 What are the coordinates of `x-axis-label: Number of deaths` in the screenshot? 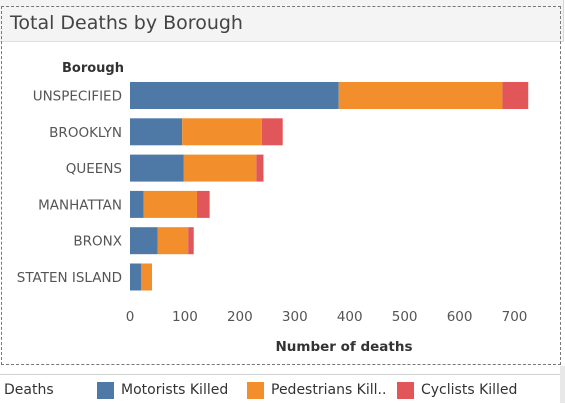 It's located at (343, 347).